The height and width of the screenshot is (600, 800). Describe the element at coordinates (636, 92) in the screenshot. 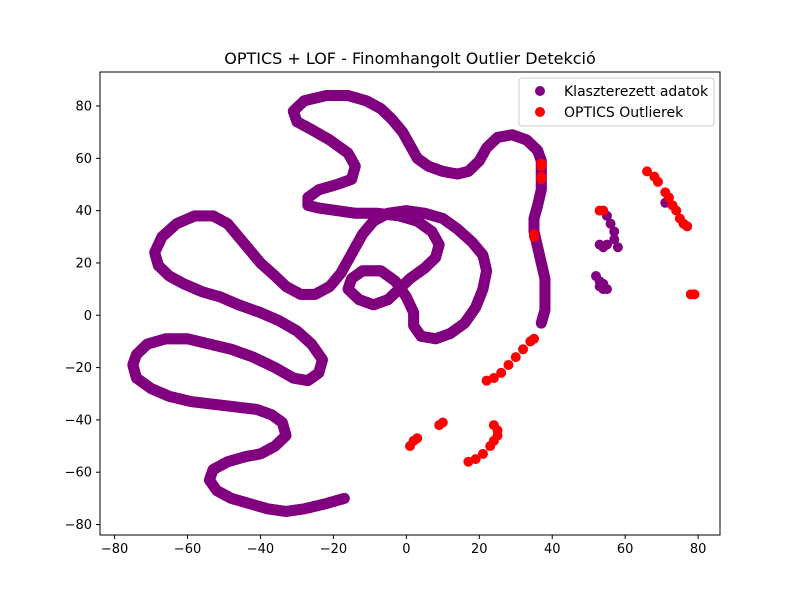

I see `legend-label-klaszterezett: Klaszterezett adatok` at that location.